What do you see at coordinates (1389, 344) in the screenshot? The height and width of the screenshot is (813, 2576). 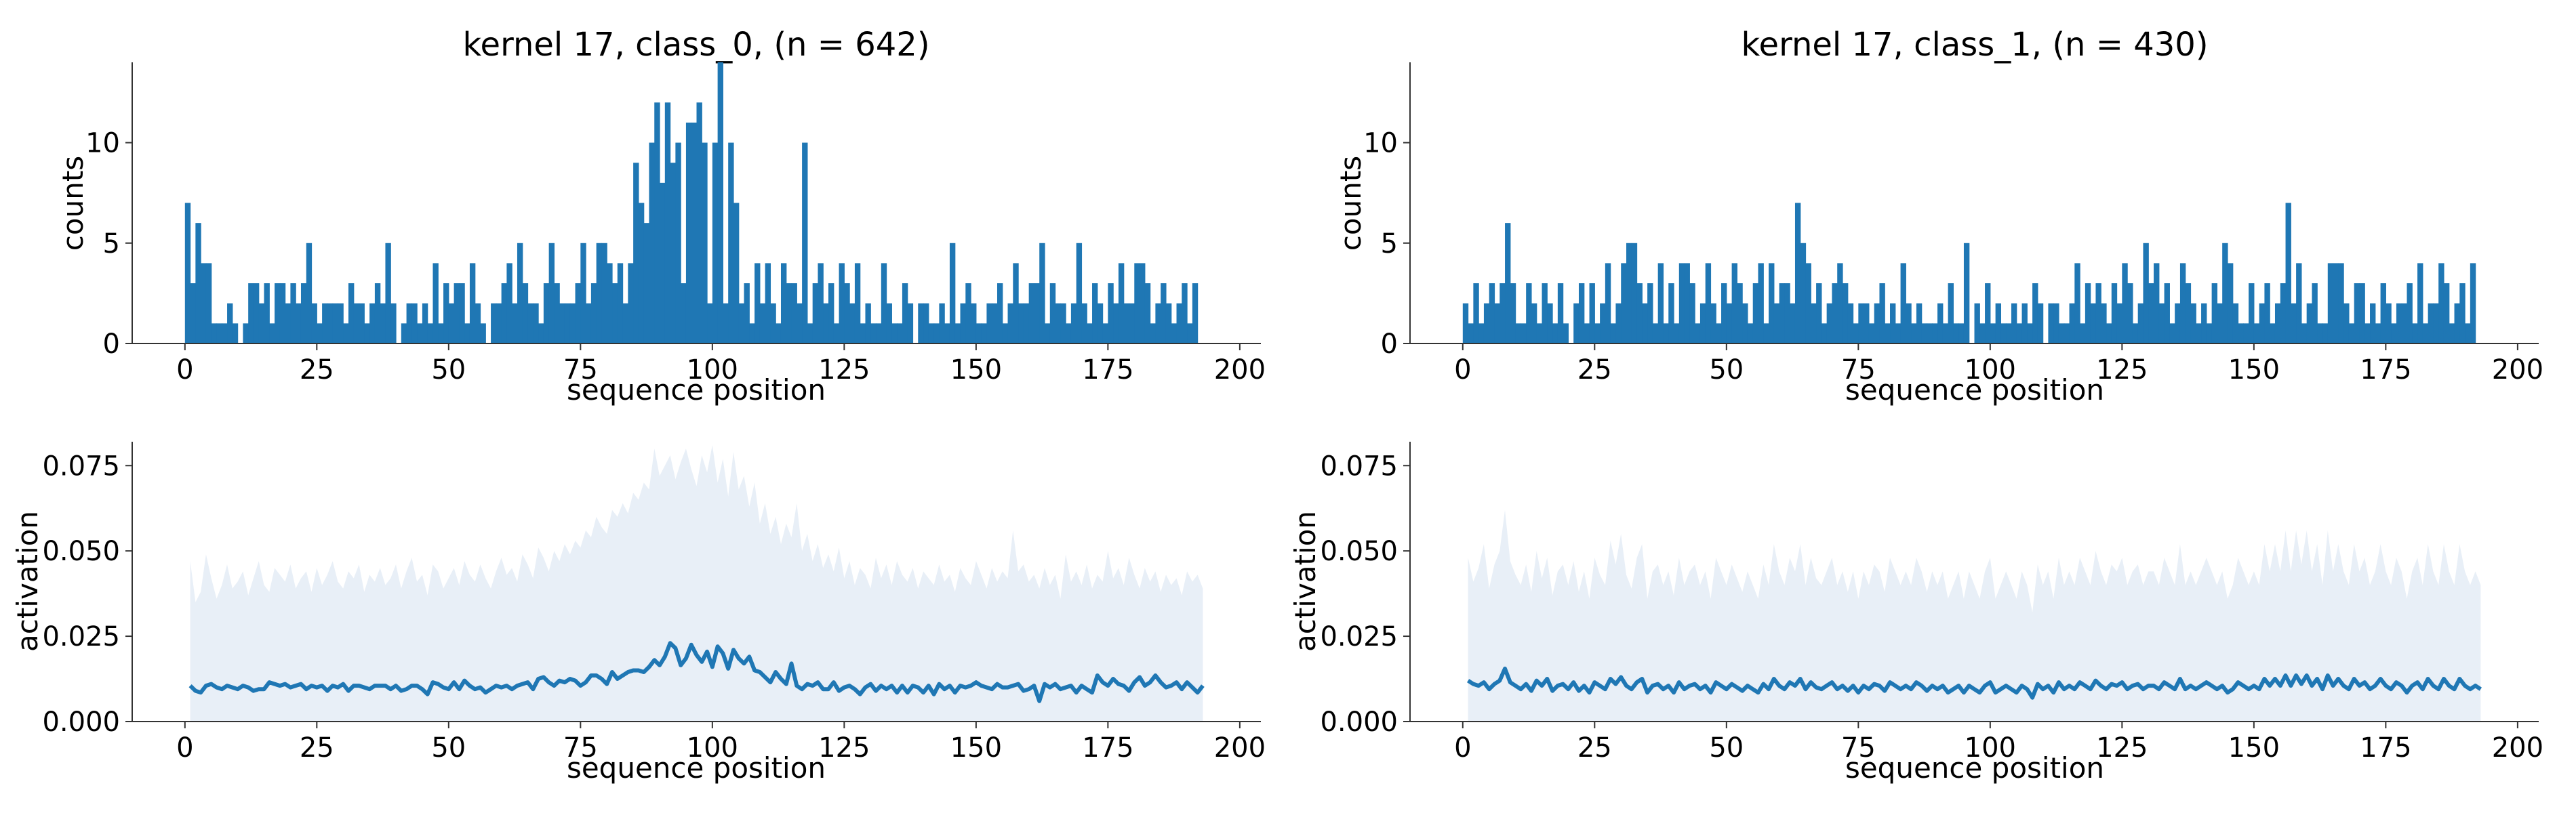 I see `y-tick-label: 0` at bounding box center [1389, 344].